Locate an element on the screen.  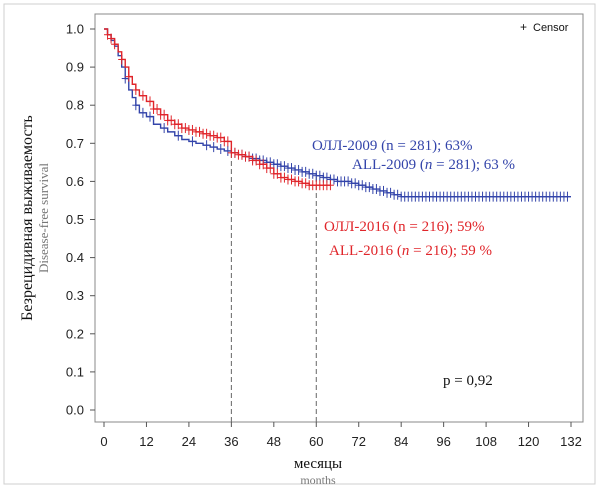
series-label-ru-2009: ОЛЛ-2009 (n = 281); 63% is located at coordinates (392, 146).